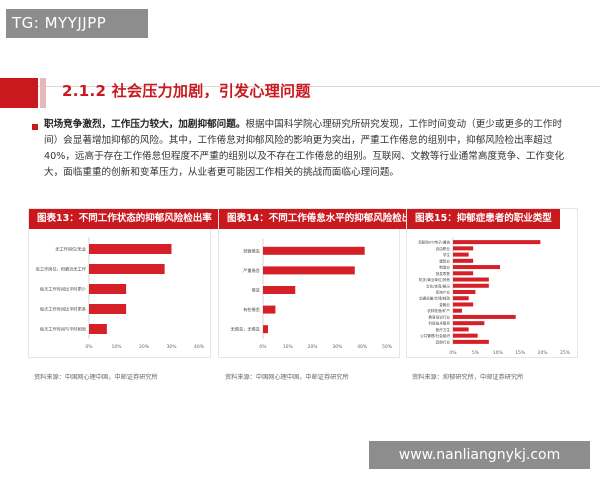  Describe the element at coordinates (256, 290) in the screenshot. I see `category-label: 倦怠` at that location.